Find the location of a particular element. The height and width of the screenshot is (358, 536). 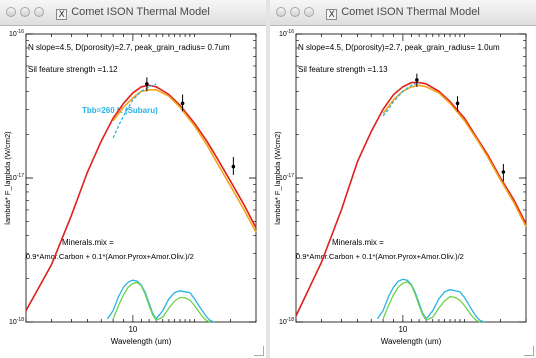

sil-feature-line: Sil feature strength =1.13 is located at coordinates (343, 69).